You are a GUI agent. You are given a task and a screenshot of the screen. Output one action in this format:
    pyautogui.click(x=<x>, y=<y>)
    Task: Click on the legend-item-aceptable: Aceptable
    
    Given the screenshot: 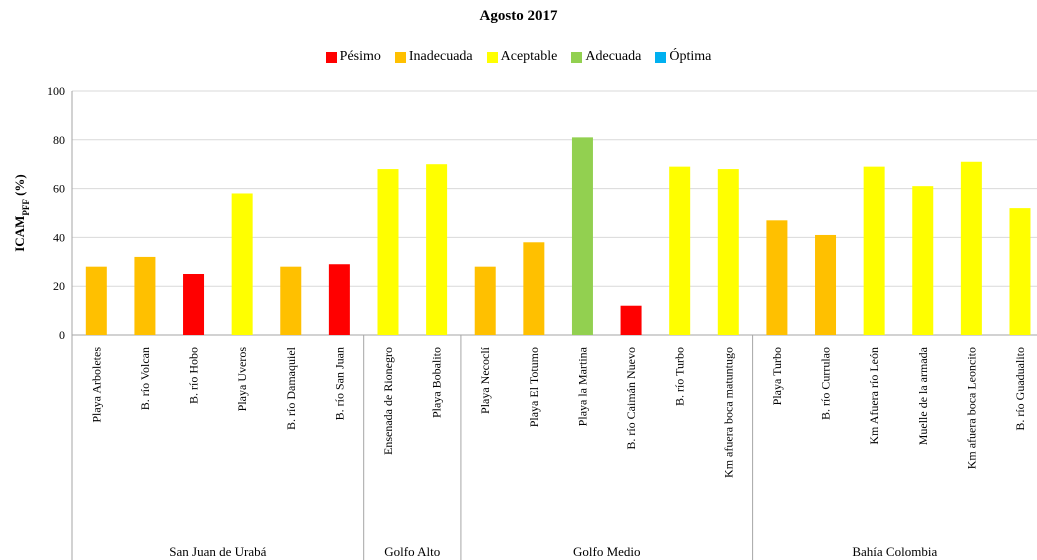 What is the action you would take?
    pyautogui.click(x=522, y=57)
    